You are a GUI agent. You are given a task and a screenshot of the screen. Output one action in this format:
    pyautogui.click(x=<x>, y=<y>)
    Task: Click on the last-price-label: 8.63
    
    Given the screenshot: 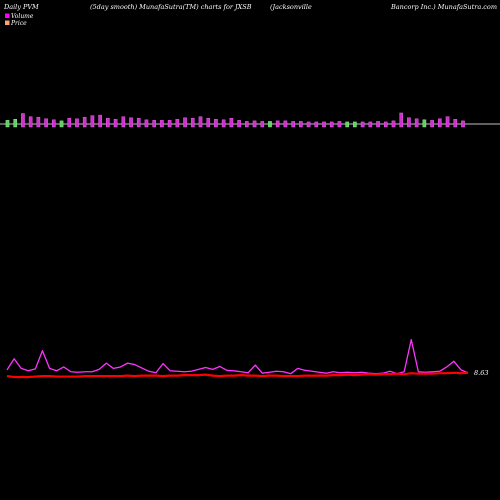 What is the action you would take?
    pyautogui.click(x=481, y=373)
    